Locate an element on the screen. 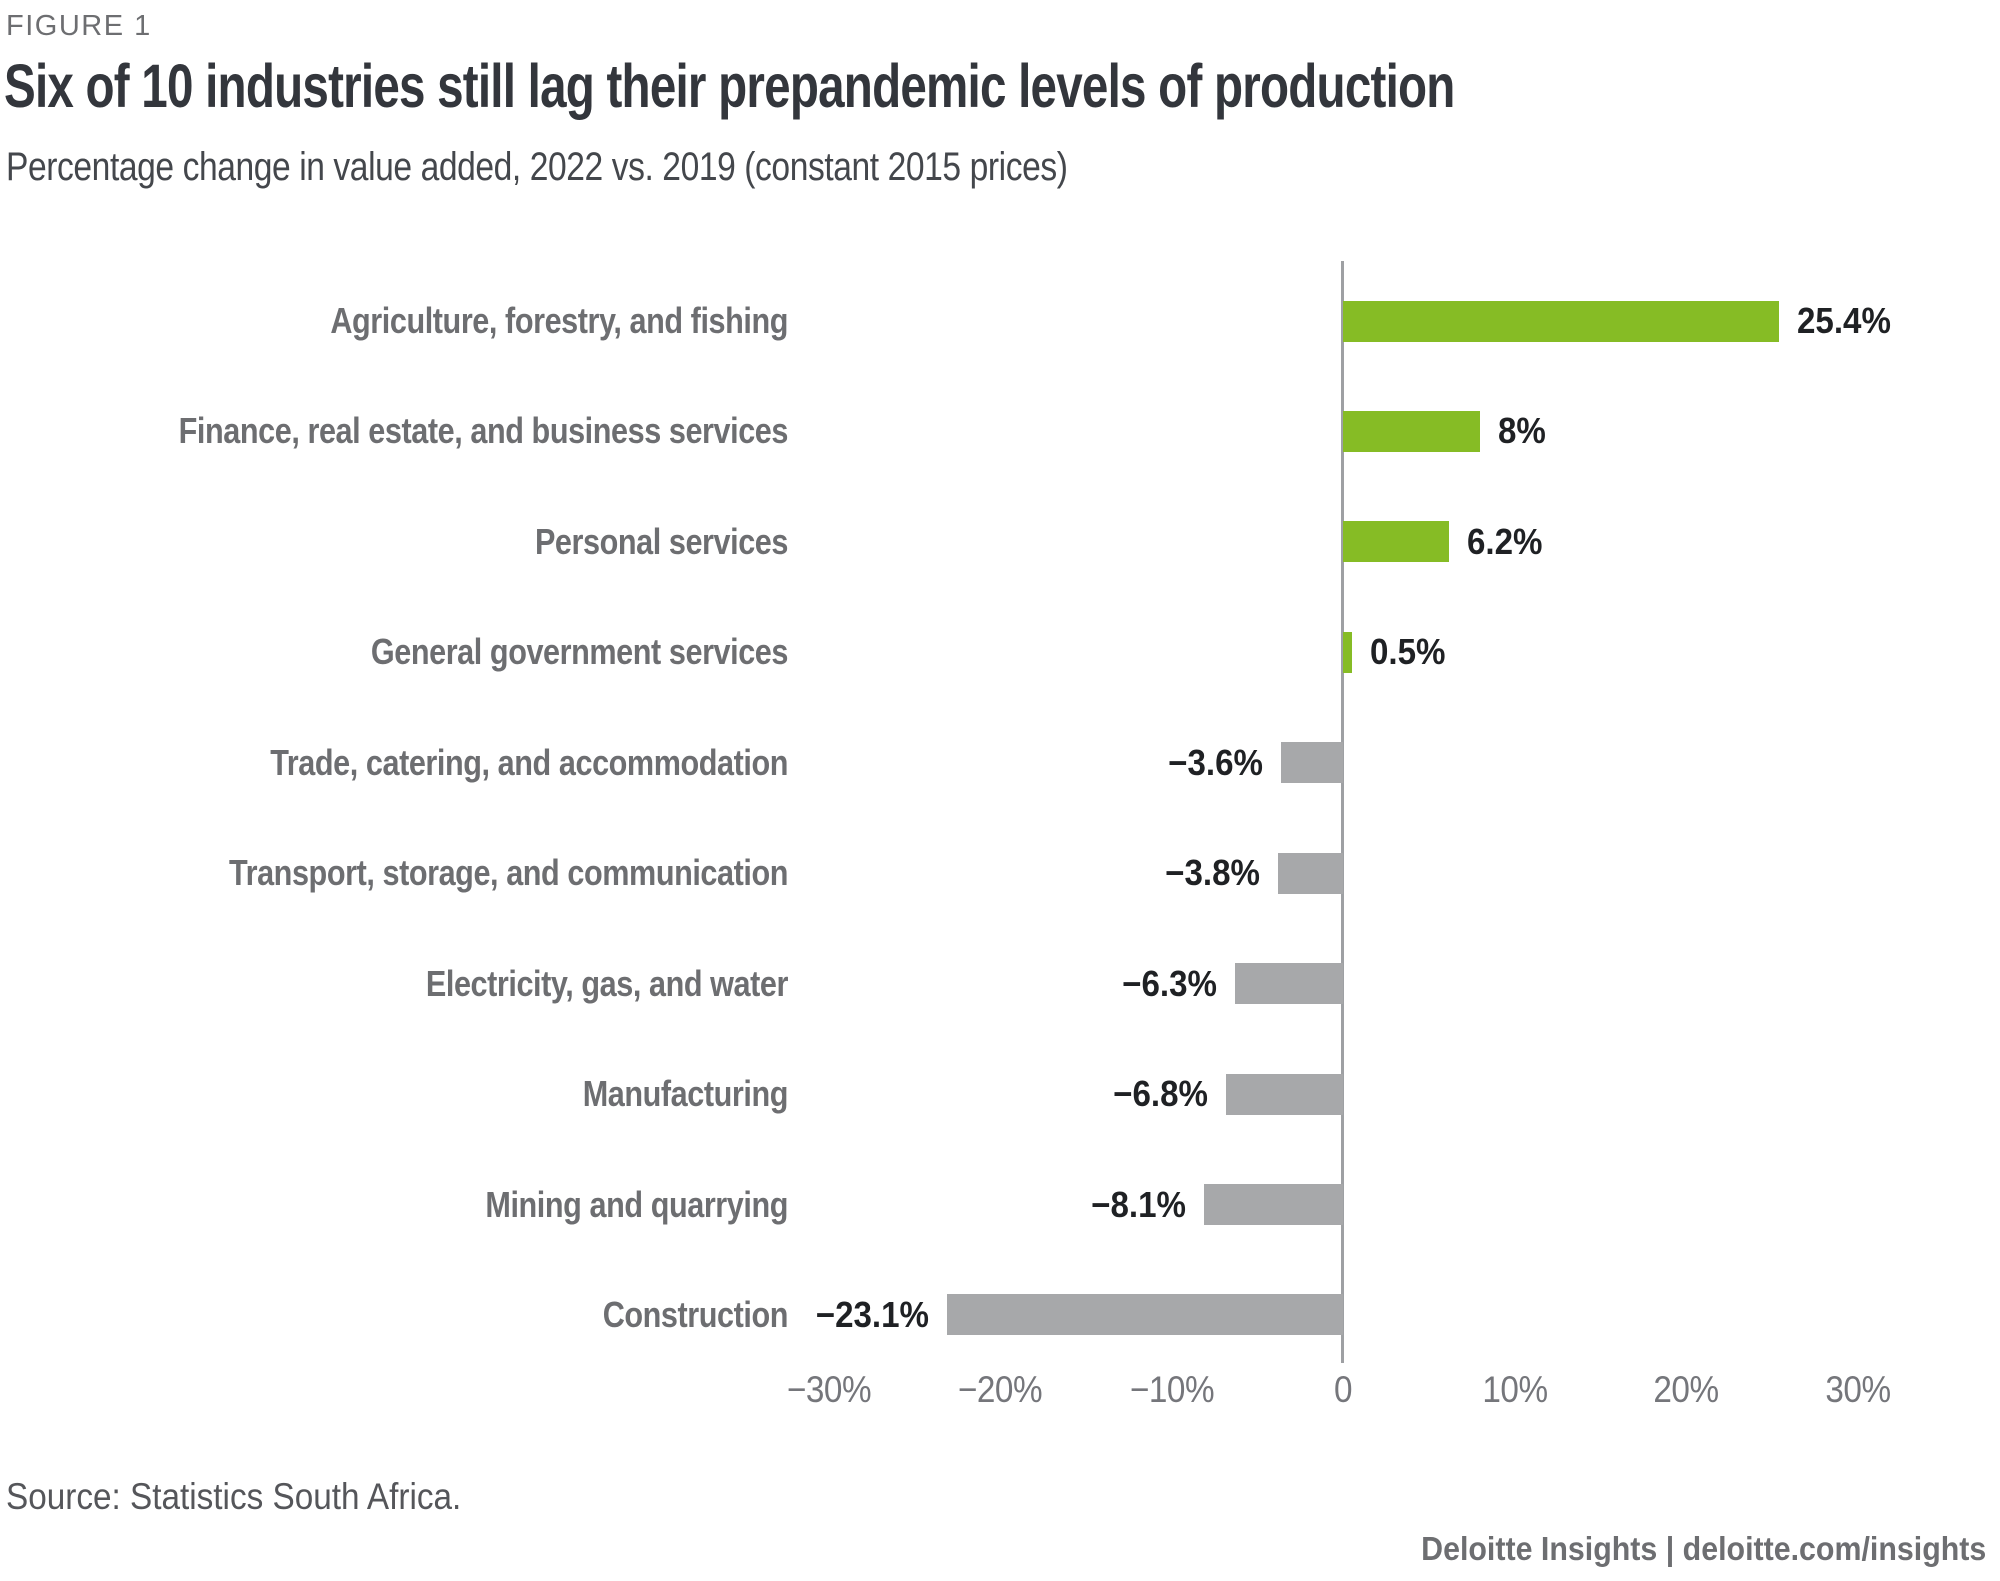  category-label: Personal services is located at coordinates (661, 541).